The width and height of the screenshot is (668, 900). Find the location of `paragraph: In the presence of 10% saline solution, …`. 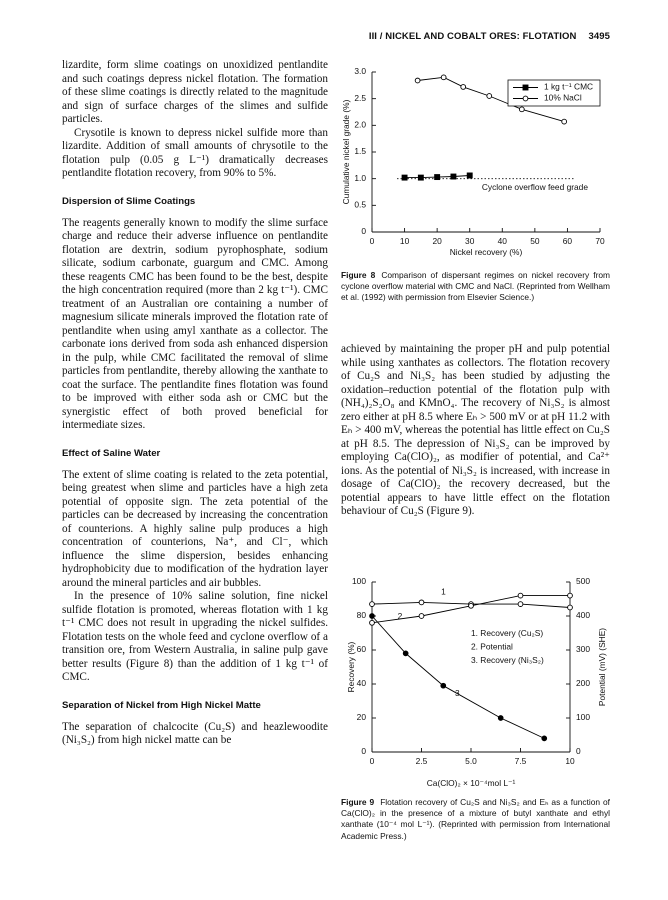

paragraph: In the presence of 10% saline solution, … is located at coordinates (195, 636).